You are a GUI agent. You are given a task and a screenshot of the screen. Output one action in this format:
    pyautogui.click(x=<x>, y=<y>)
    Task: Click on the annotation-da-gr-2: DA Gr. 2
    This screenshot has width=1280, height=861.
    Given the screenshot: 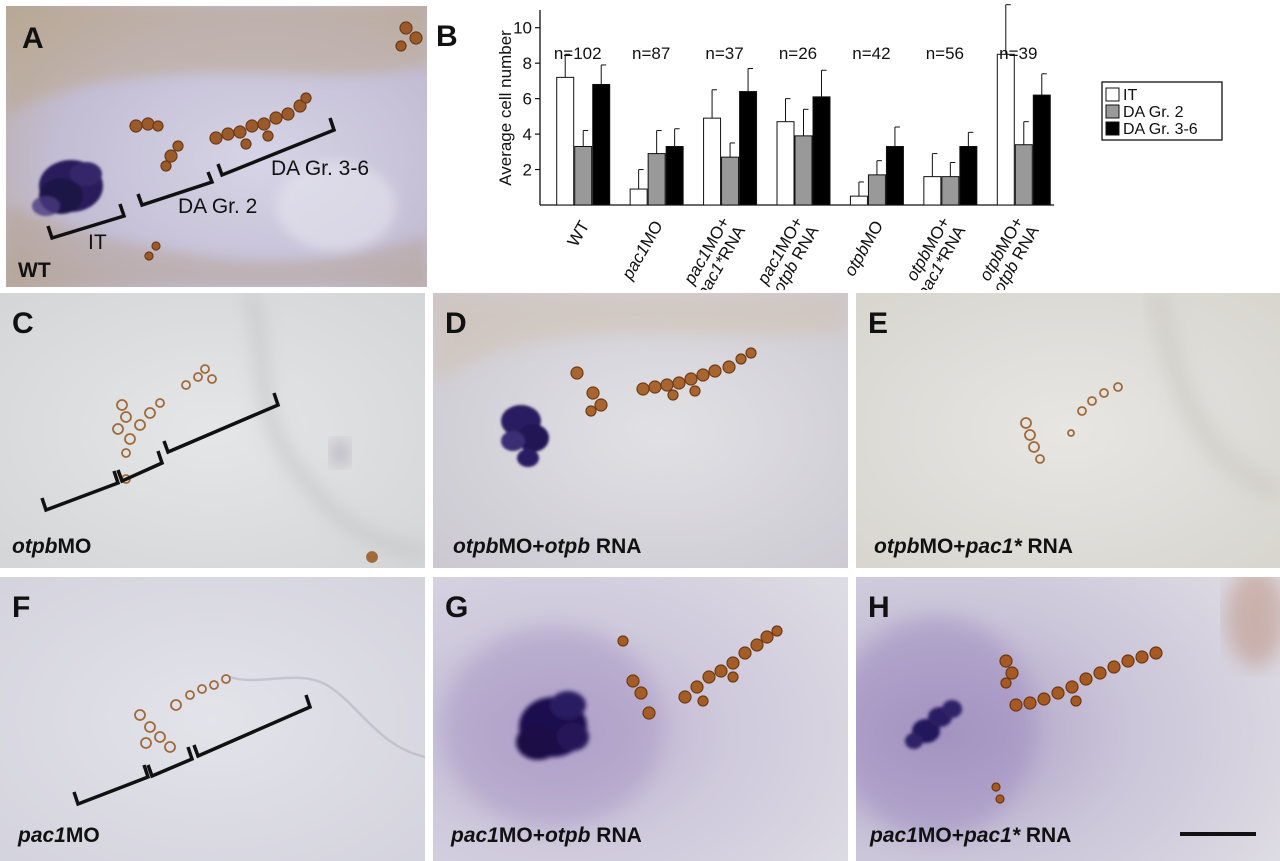 What is the action you would take?
    pyautogui.click(x=218, y=206)
    